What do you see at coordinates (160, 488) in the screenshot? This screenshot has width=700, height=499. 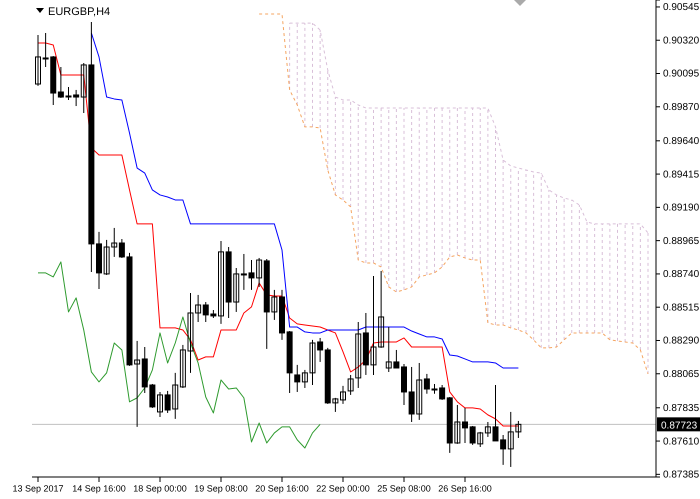 I see `x-tick-label: 18 Sep 00:00` at bounding box center [160, 488].